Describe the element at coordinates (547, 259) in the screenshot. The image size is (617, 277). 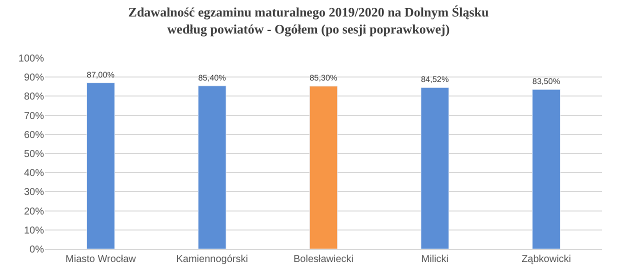
I see `x-tick-label: Ząbkowicki` at that location.